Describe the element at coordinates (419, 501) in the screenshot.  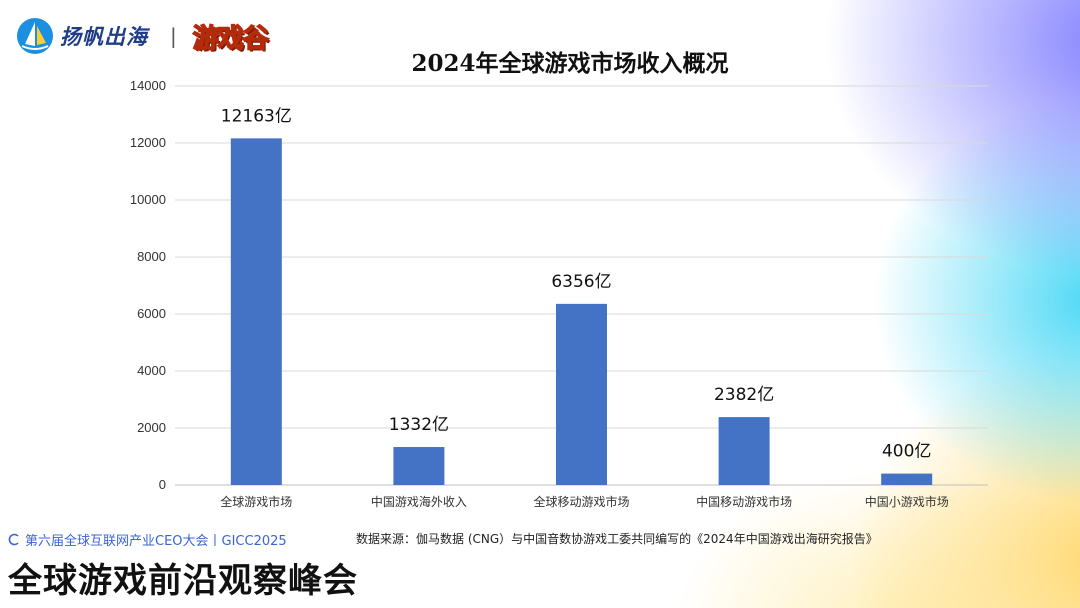
I see `x-tick-label: 中国游戏海外收入` at that location.